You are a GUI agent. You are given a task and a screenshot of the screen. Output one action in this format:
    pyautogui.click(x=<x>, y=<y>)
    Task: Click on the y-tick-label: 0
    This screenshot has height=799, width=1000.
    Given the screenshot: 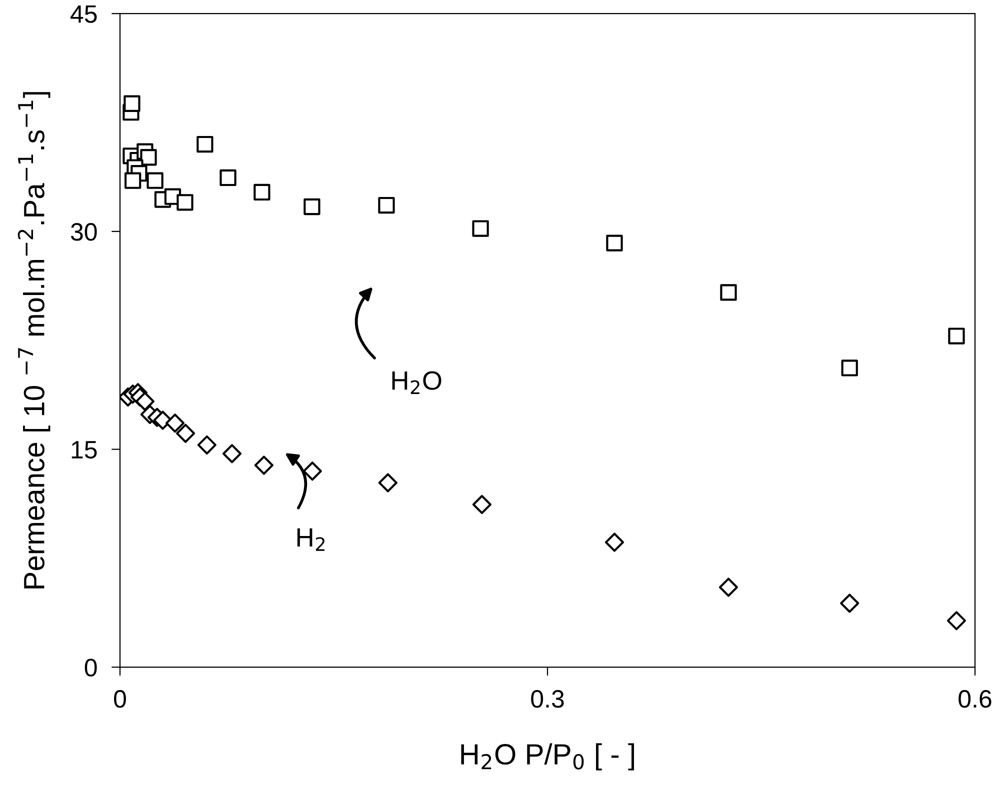 What is the action you would take?
    pyautogui.click(x=90, y=667)
    